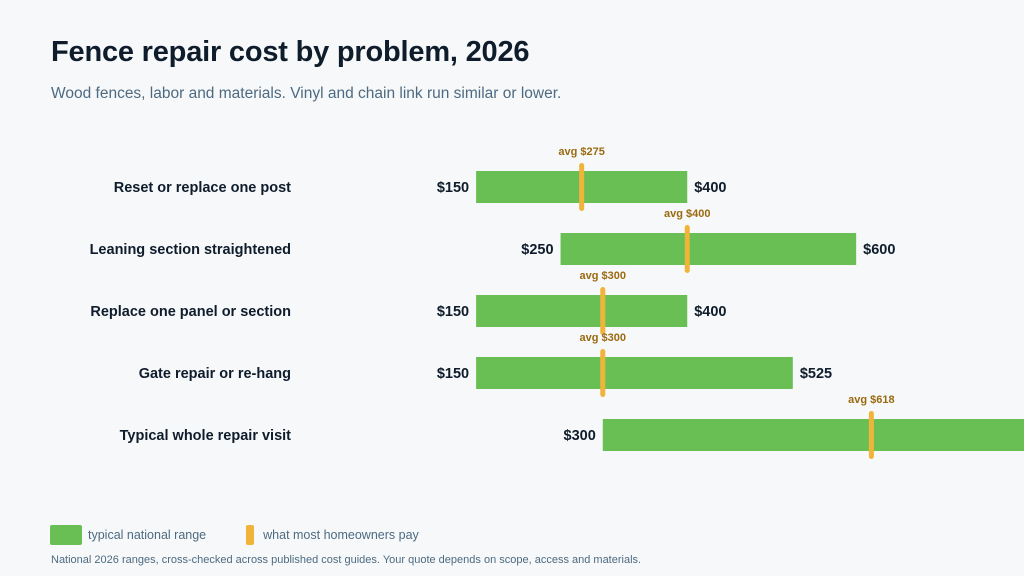 Image resolution: width=1024 pixels, height=576 pixels. What do you see at coordinates (580, 436) in the screenshot?
I see `low-value-label: $300` at bounding box center [580, 436].